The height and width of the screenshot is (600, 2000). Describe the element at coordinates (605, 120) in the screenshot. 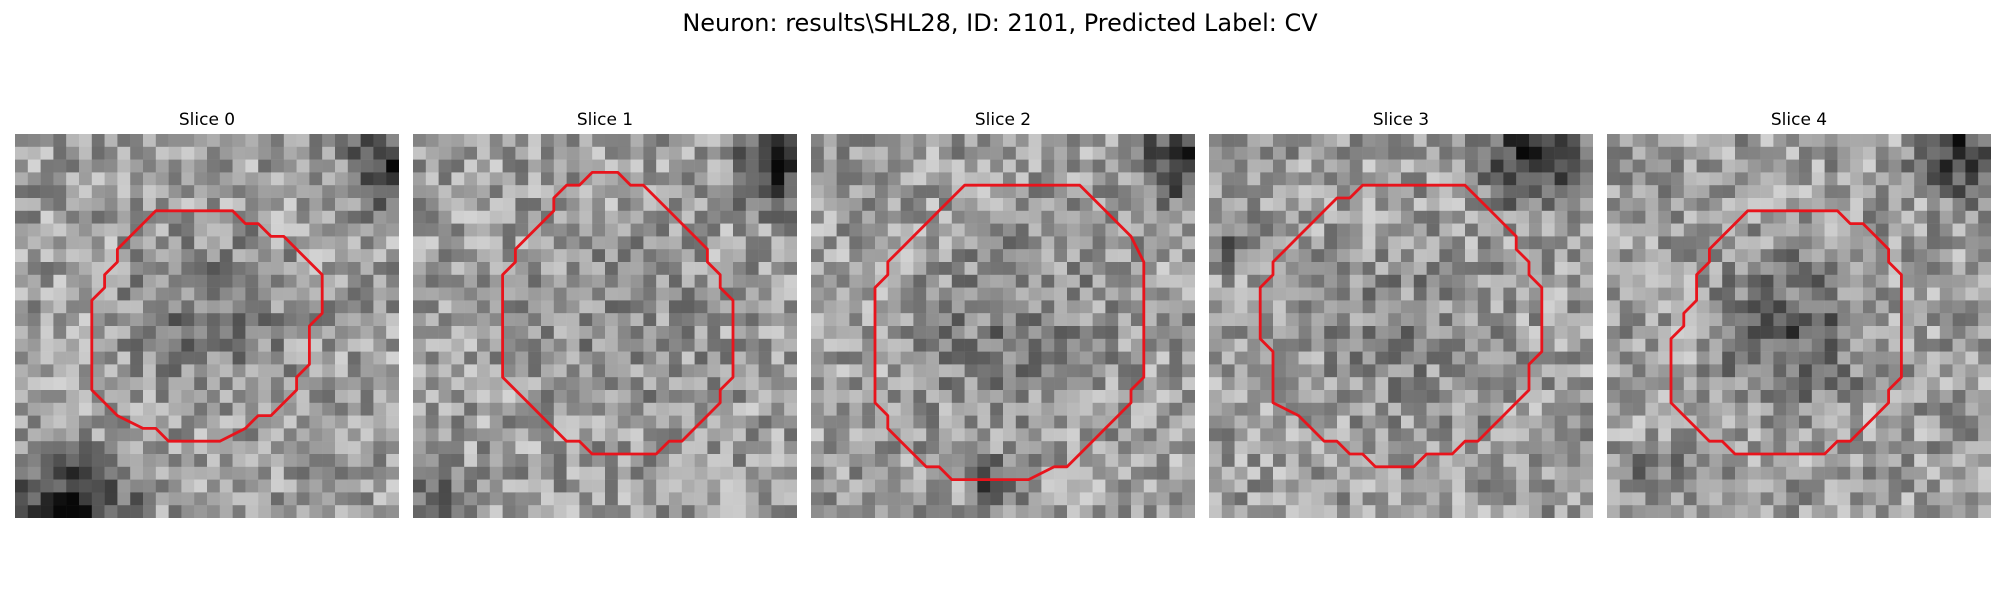

I see `slice-title-1: Slice 1` at that location.